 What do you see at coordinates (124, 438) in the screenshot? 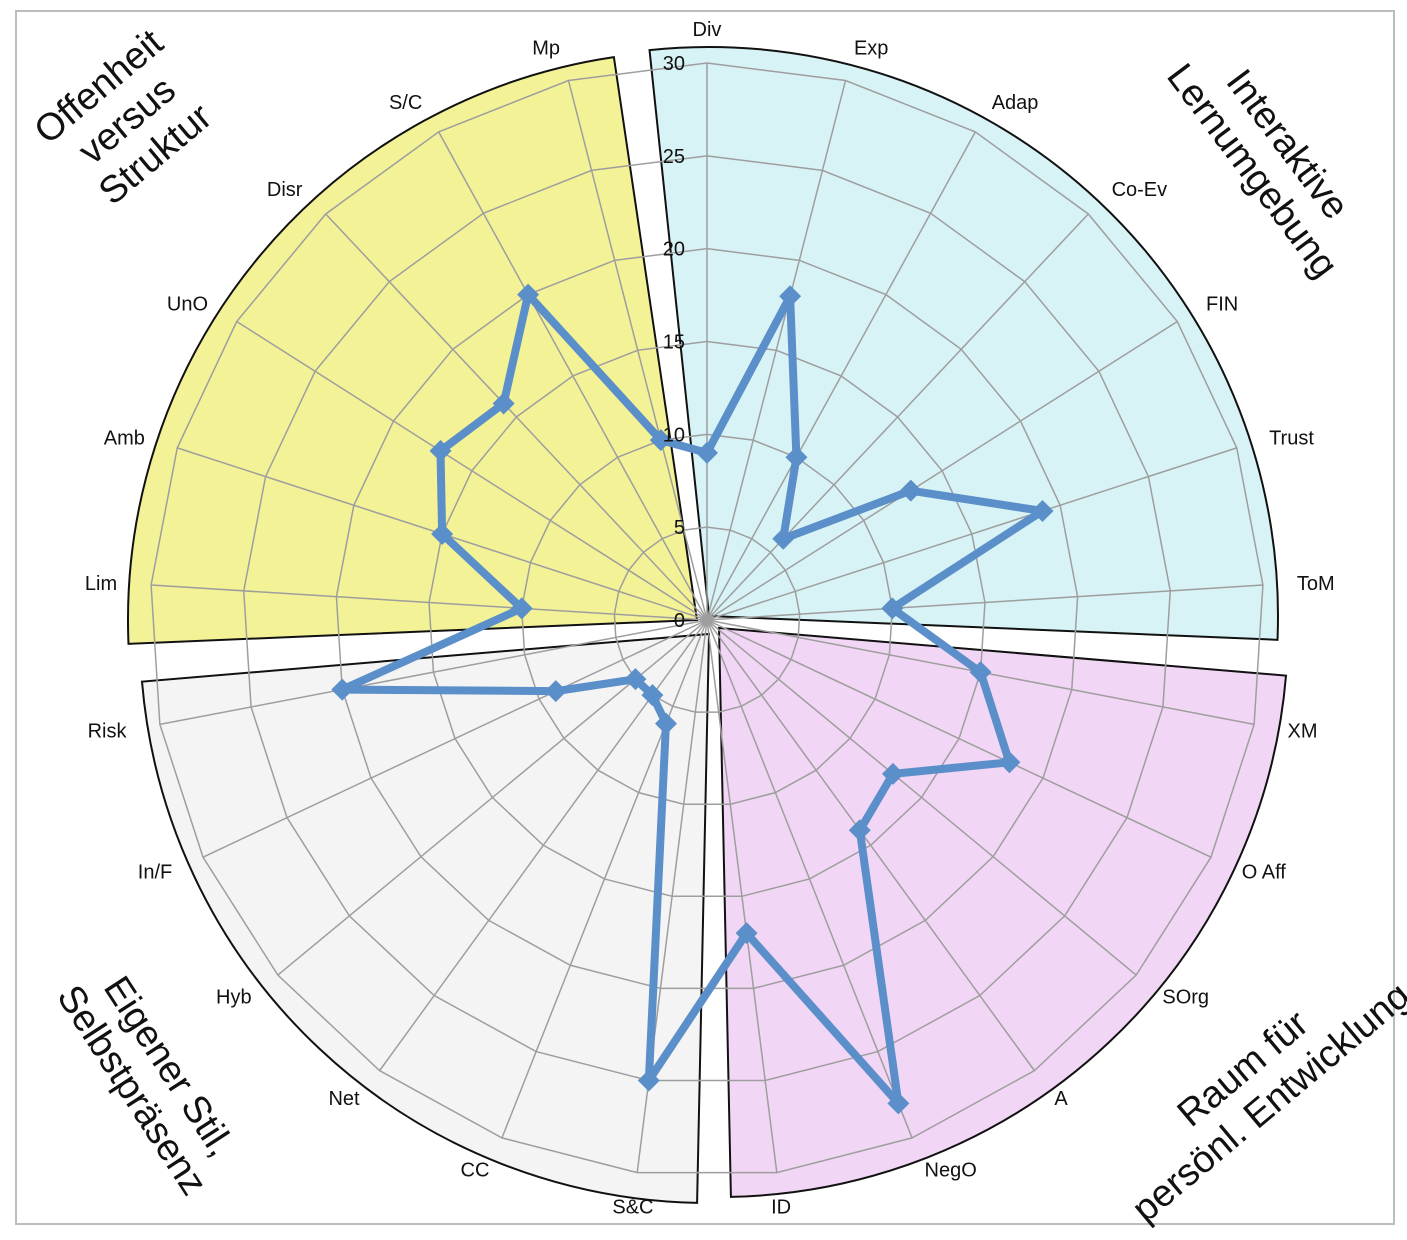
I see `axis-label-amb: Amb` at bounding box center [124, 438].